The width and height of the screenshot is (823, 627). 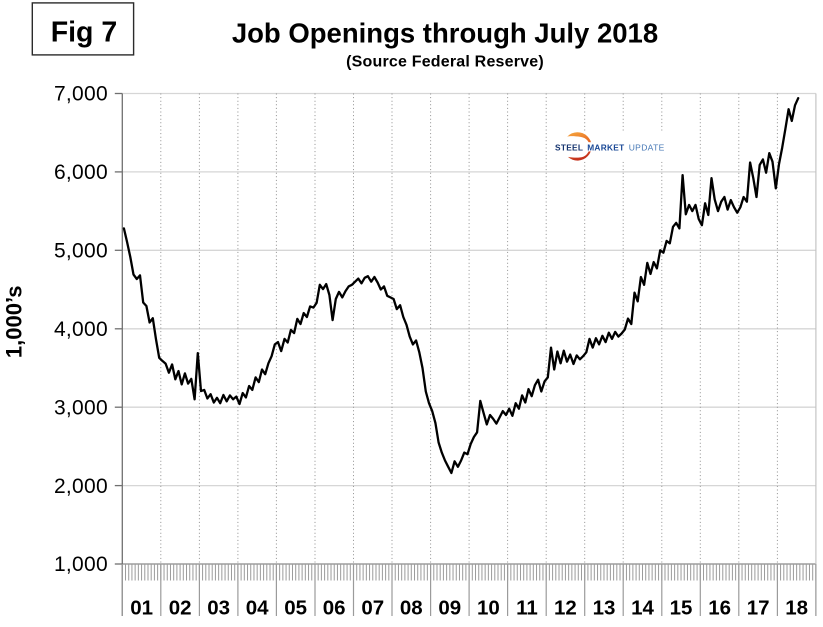 What do you see at coordinates (81, 251) in the screenshot?
I see `svg-text: 5,000` at bounding box center [81, 251].